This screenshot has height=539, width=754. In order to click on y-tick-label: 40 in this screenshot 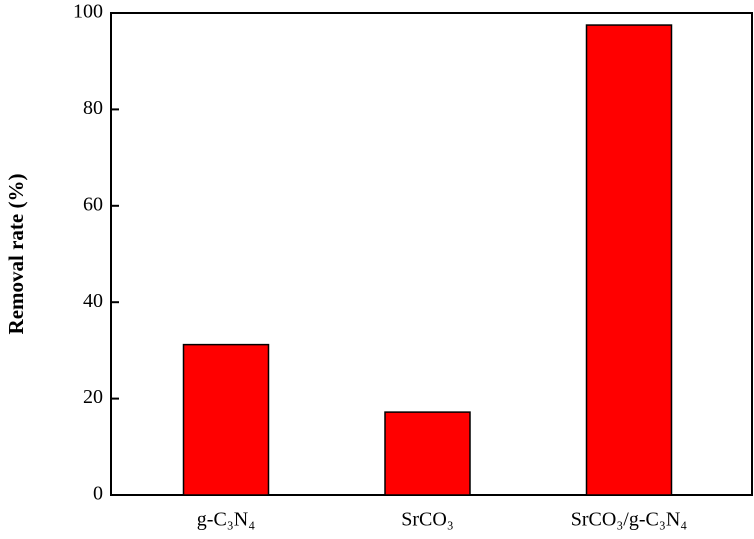, I will do `click(93, 301)`.